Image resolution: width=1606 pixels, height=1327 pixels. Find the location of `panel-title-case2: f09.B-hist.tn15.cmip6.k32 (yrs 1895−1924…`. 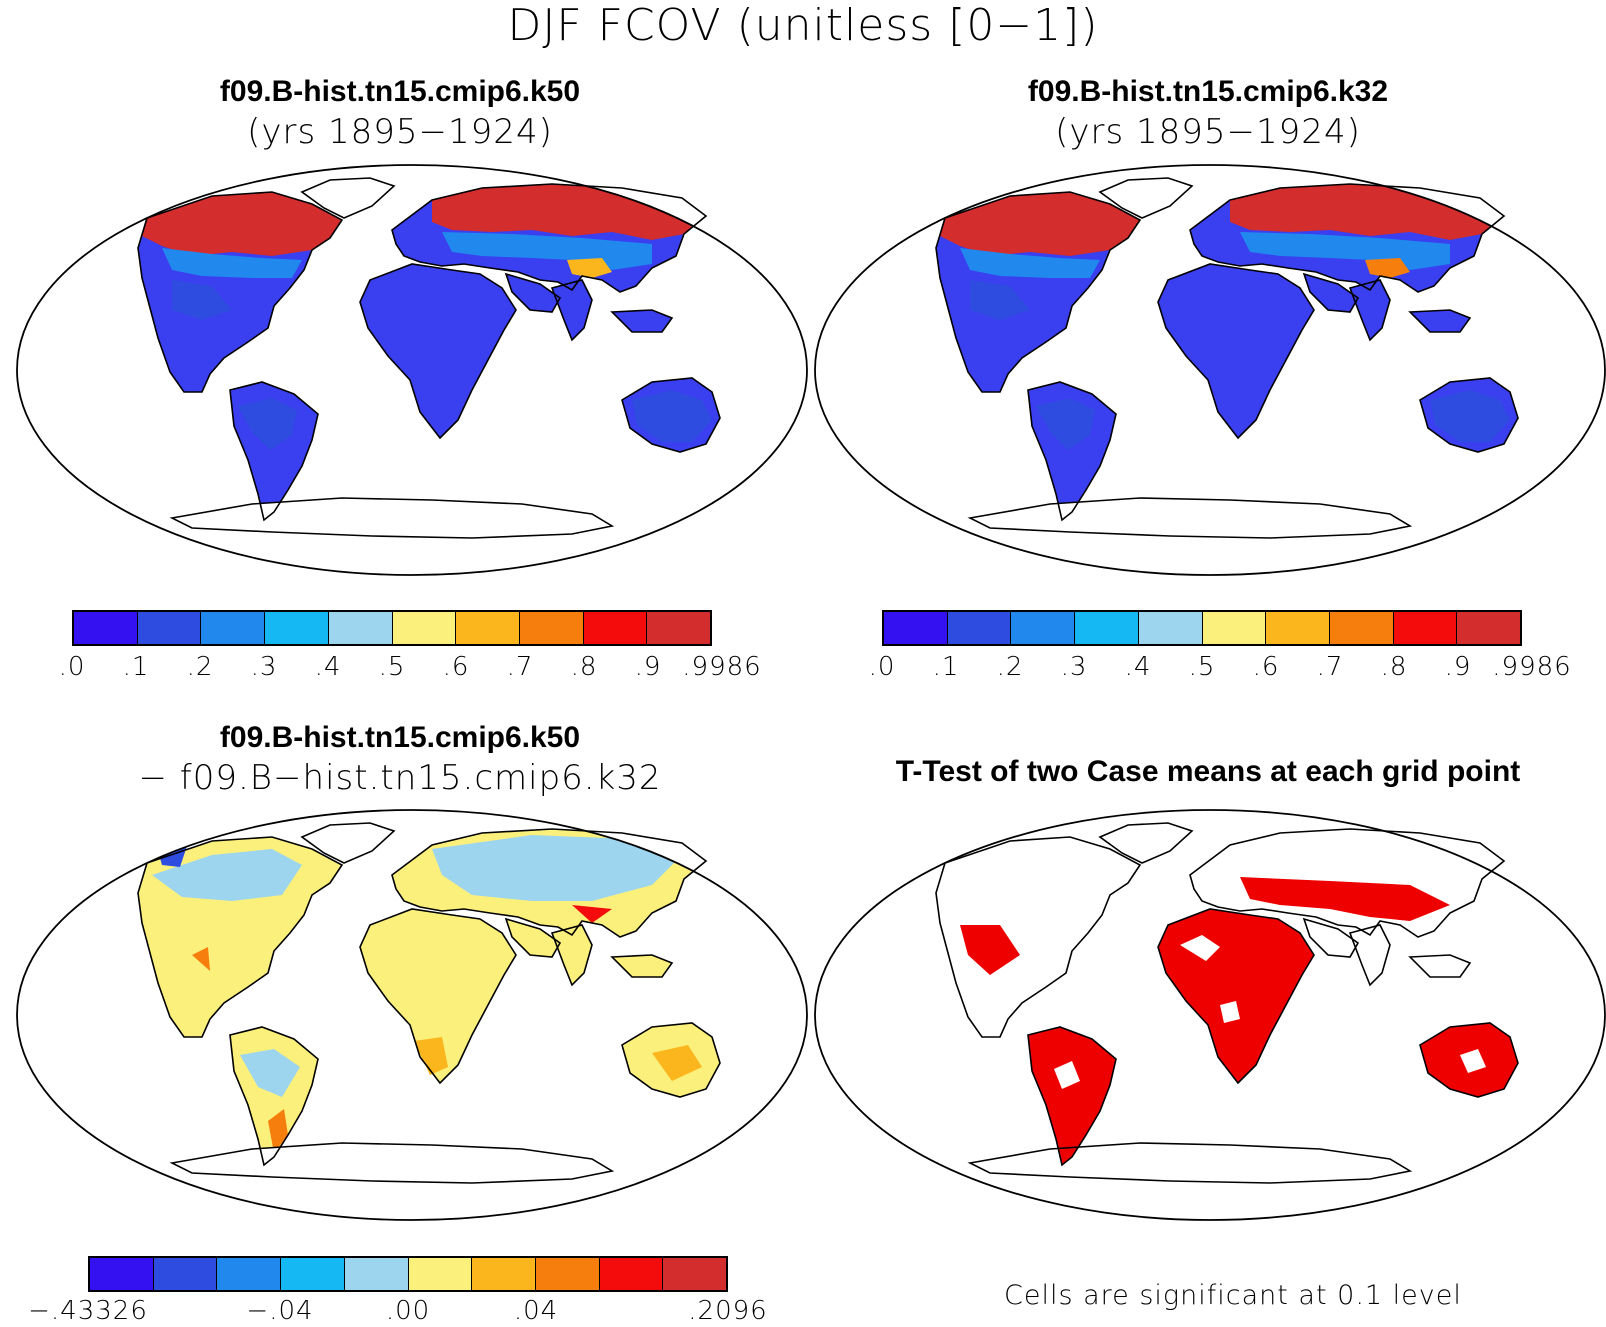

panel-title-case2: f09.B-hist.tn15.cmip6.k32 (yrs 1895−1924… is located at coordinates (1208, 112).